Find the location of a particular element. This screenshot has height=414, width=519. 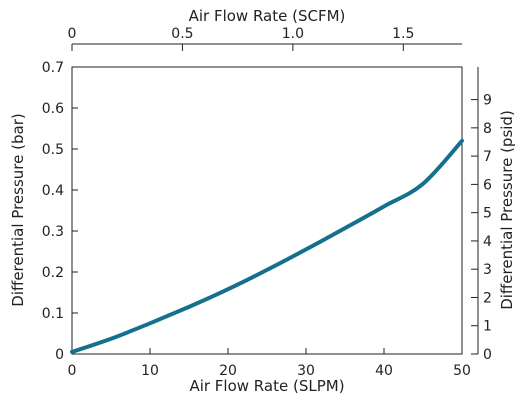

y-tick-label: 0.5 is located at coordinates (53, 150).